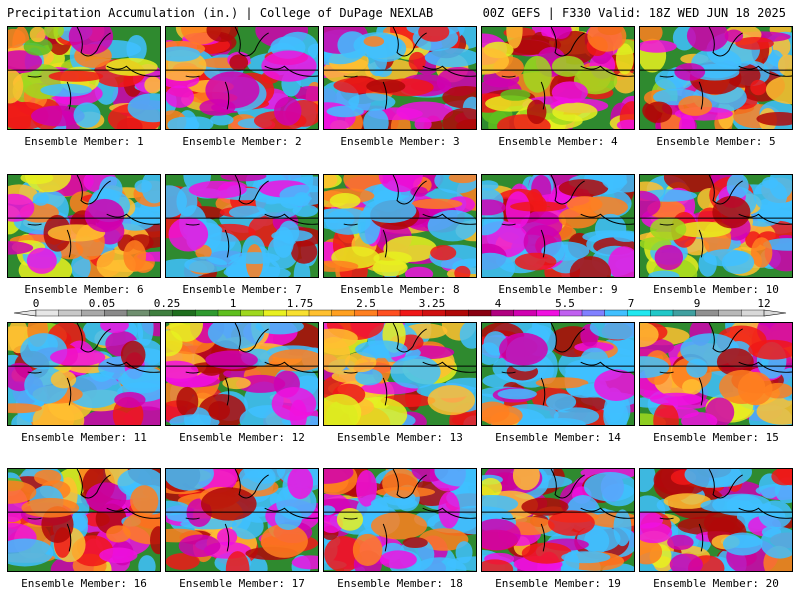 The image size is (800, 600). What do you see at coordinates (775, 313) in the screenshot?
I see `legend-max-arrow` at bounding box center [775, 313].